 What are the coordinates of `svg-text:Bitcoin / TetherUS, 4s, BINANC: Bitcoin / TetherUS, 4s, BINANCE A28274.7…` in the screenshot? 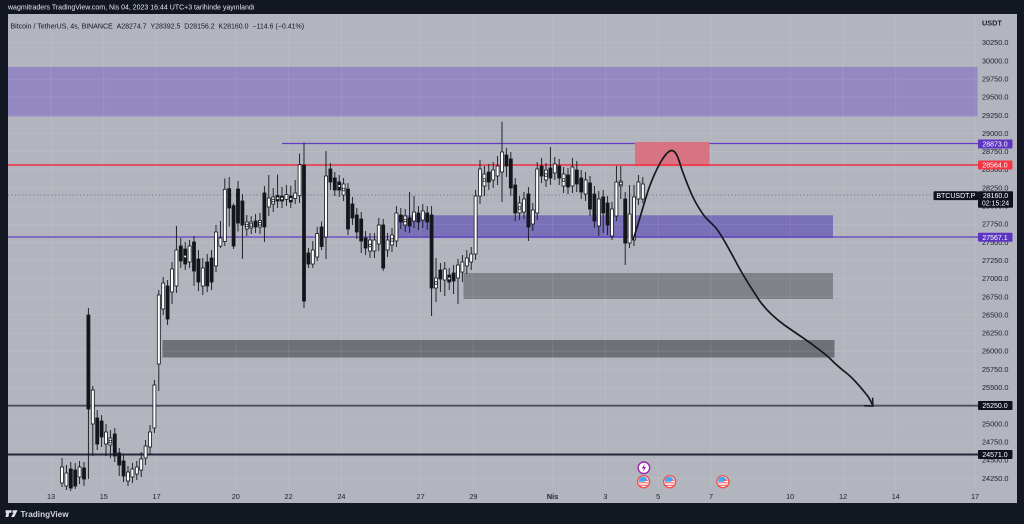 It's located at (158, 27).